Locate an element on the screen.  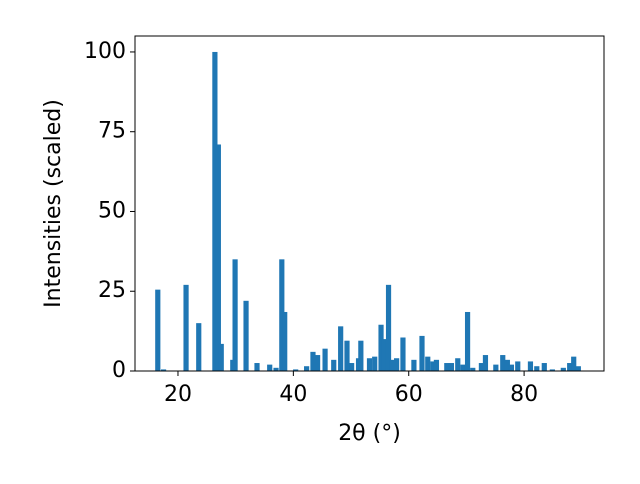
y-tick-label: 75 is located at coordinates (112, 131).